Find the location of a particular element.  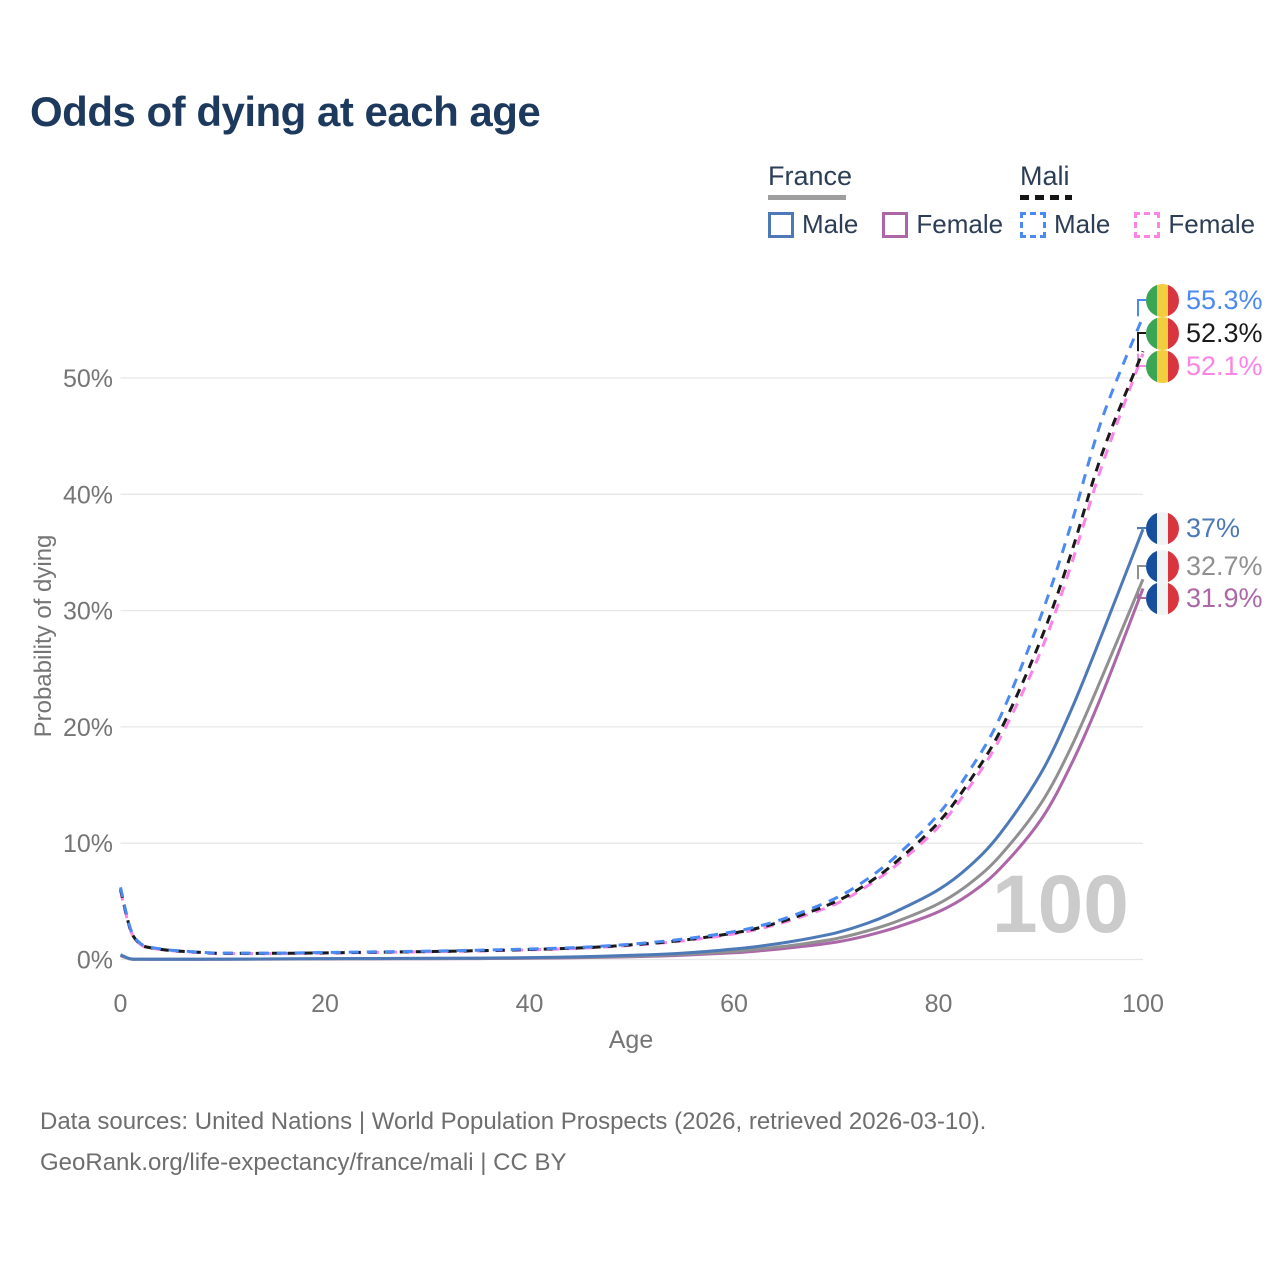

end-connector-mali_total is located at coordinates (1141, 342).